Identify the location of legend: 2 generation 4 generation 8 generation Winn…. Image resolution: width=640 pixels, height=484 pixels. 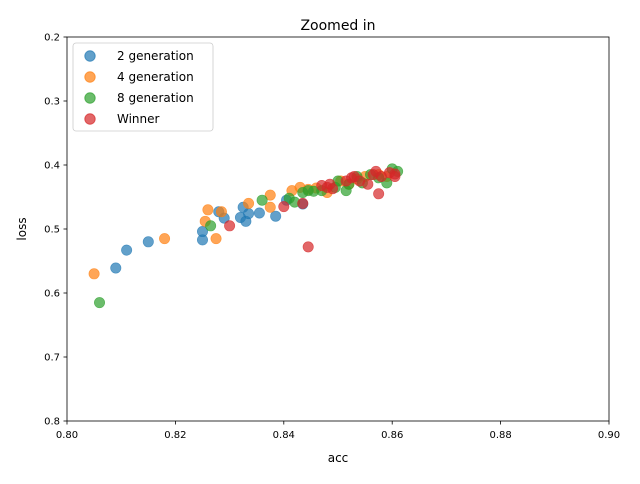
(143, 87).